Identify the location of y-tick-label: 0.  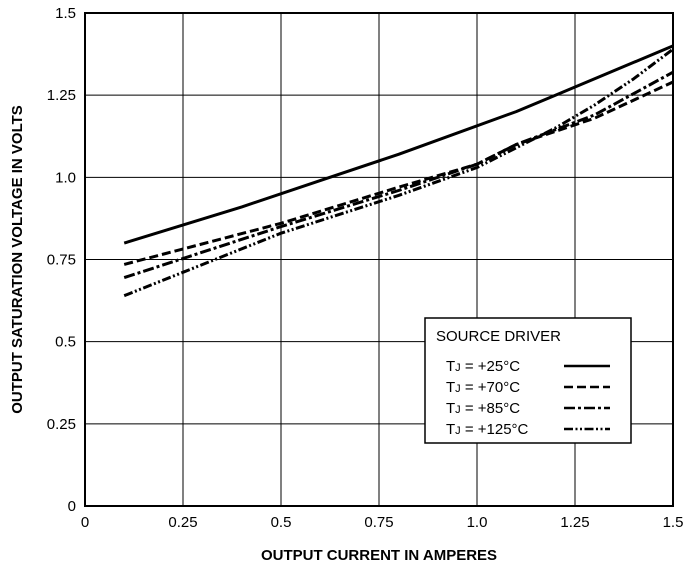
(72, 506).